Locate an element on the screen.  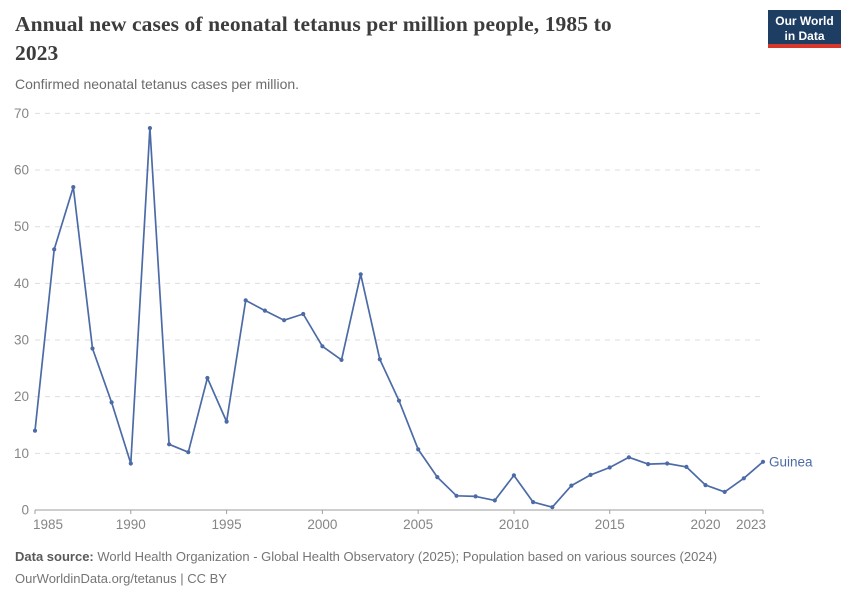
attribution-note: OurWorldinData.org/tetanus | CC BY is located at coordinates (121, 578).